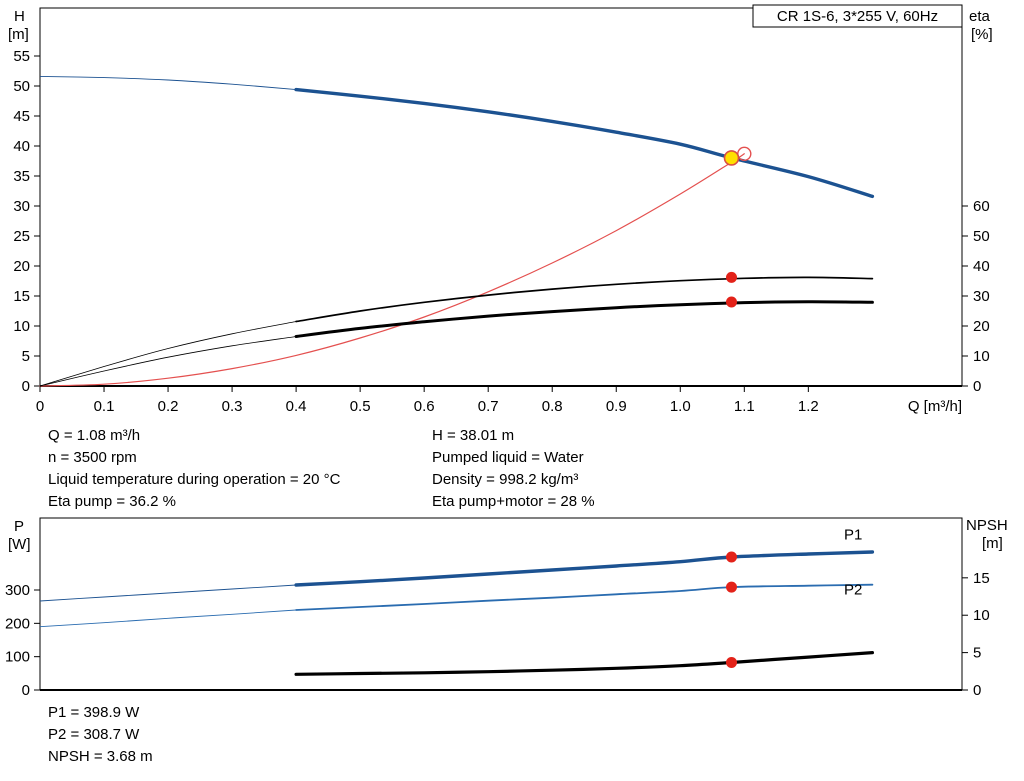 This screenshot has height=781, width=1024. What do you see at coordinates (168, 406) in the screenshot?
I see `x-tick-label: 0.2` at bounding box center [168, 406].